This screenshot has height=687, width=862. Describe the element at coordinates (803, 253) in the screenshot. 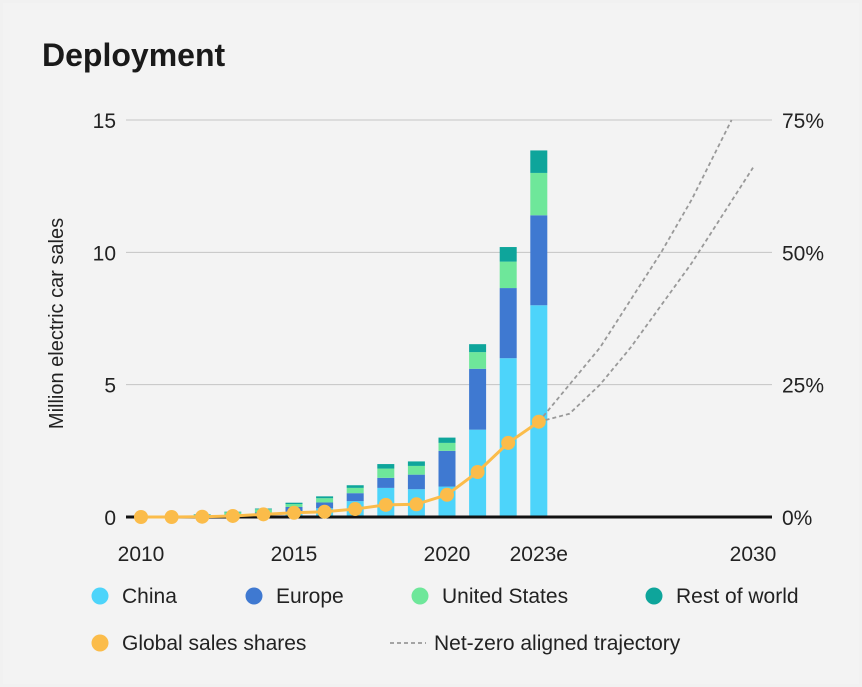

I see `y2-tick-label: 50%` at that location.